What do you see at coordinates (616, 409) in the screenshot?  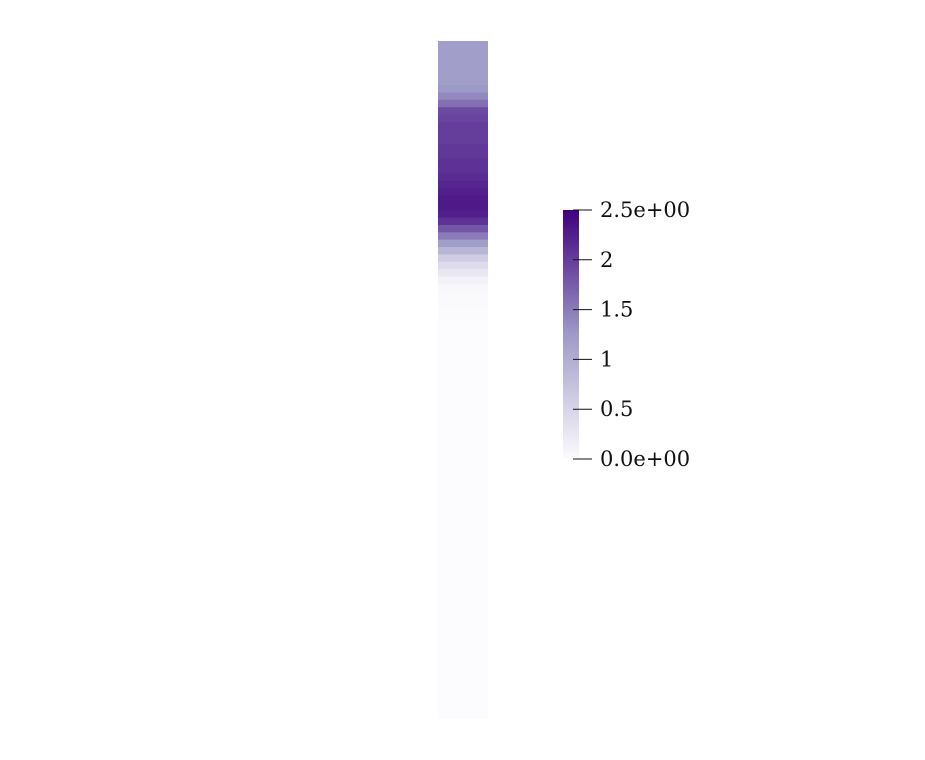 I see `colorbar-tick-label: 0.5` at bounding box center [616, 409].